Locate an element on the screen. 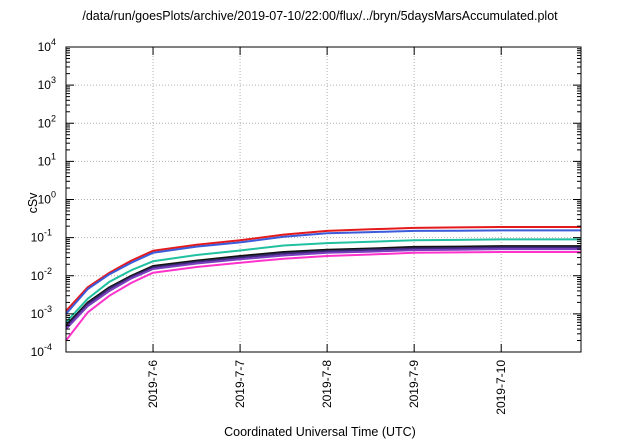 The width and height of the screenshot is (640, 448). y-tick-label: 10⁻² is located at coordinates (41, 274).